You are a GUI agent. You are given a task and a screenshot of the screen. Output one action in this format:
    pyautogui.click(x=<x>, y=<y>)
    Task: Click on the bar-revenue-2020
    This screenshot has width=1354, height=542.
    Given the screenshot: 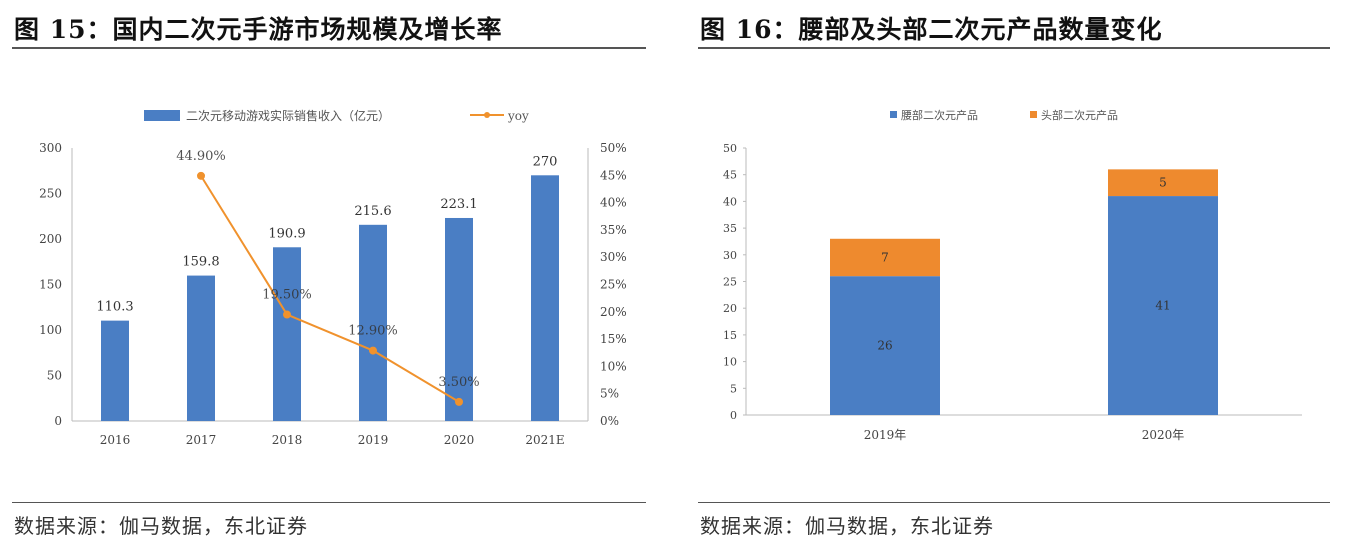 What is the action you would take?
    pyautogui.click(x=459, y=319)
    